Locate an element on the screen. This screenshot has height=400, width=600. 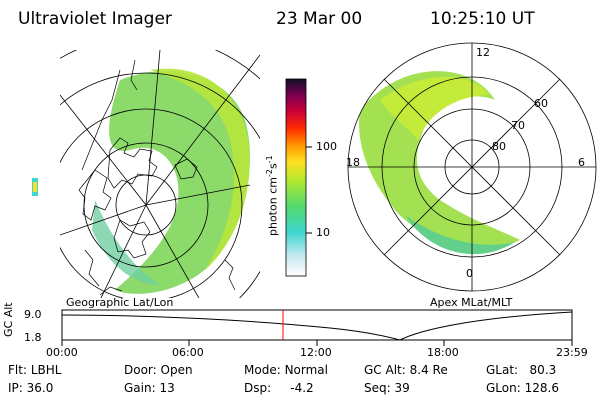
dsp-field: Dsp: -4.2 is located at coordinates (279, 388).